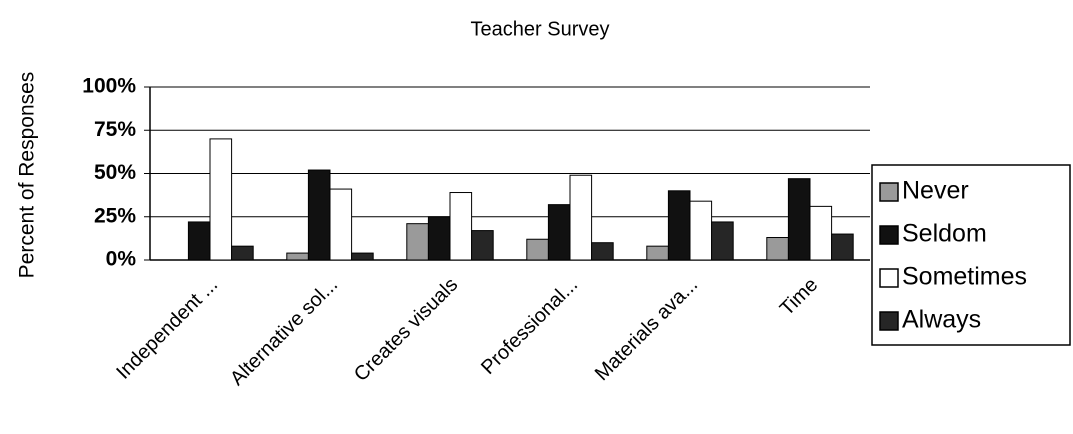  I want to click on chart-title: Teacher Survey, so click(540, 29).